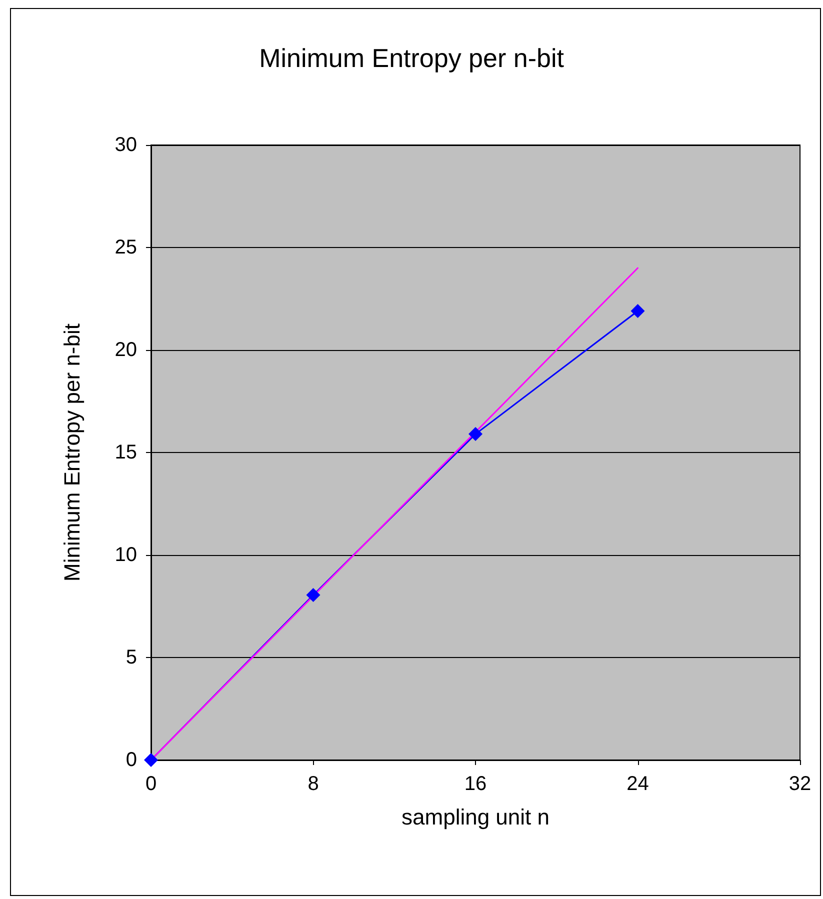 The image size is (823, 899). I want to click on x-tick-label: 24, so click(637, 784).